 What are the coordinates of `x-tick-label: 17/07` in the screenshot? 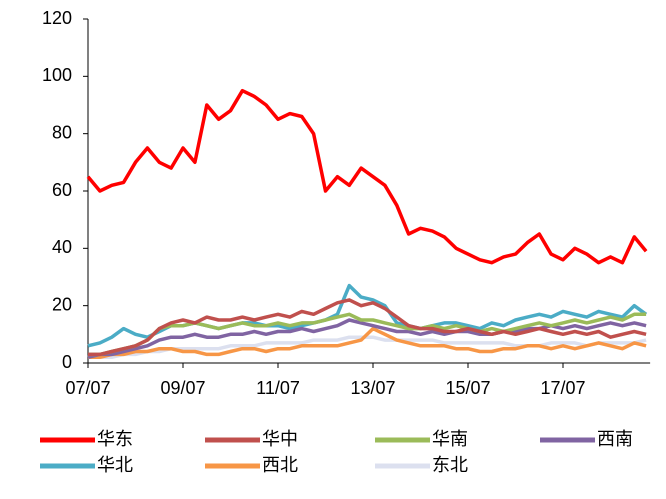 It's located at (562, 388).